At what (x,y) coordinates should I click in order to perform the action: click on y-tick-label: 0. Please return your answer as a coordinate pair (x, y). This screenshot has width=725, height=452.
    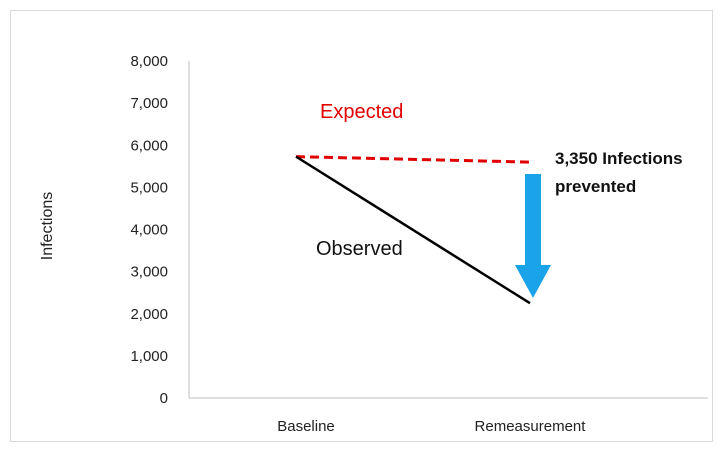
    Looking at the image, I should click on (164, 398).